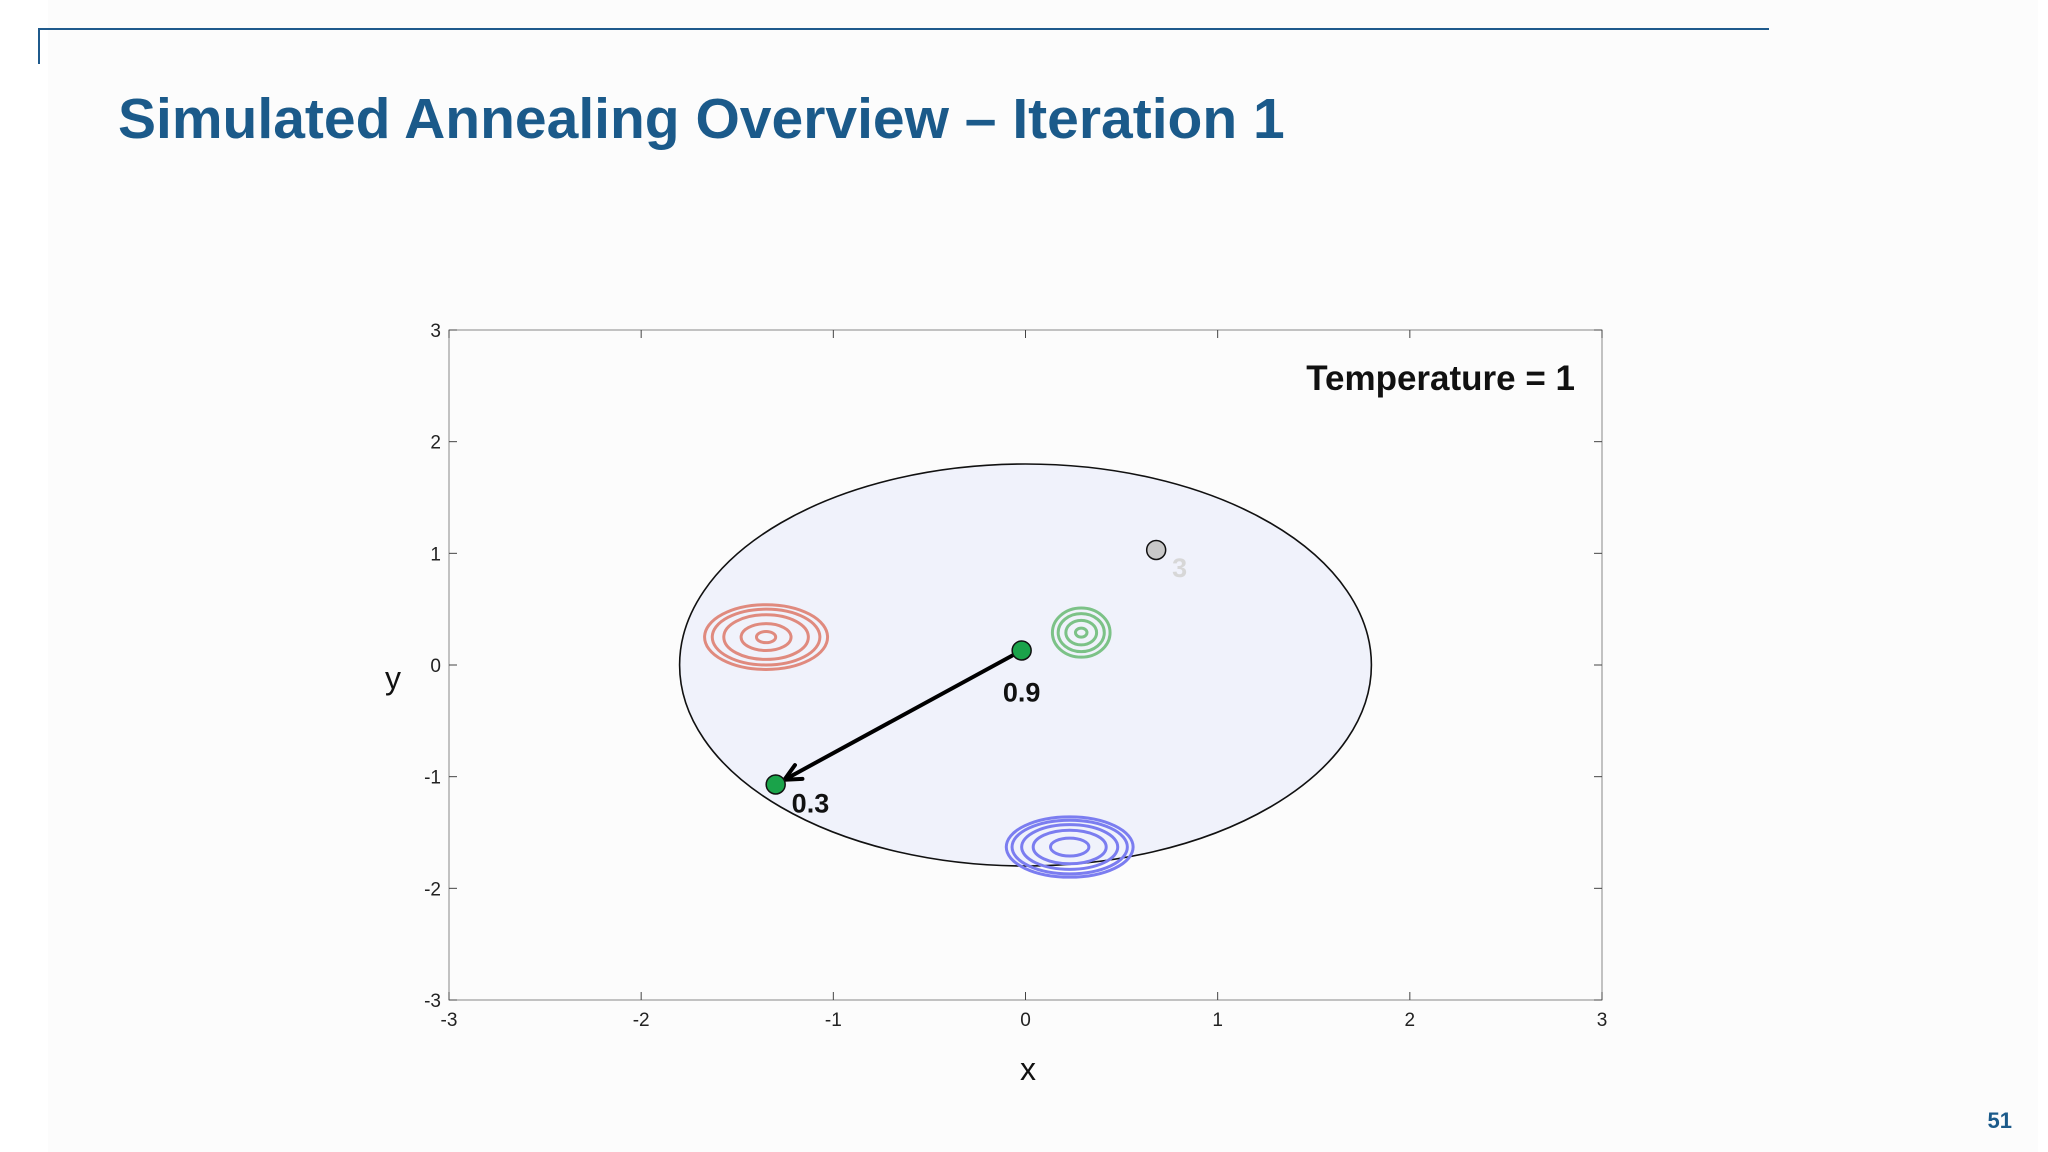 The image size is (2048, 1152). What do you see at coordinates (811, 803) in the screenshot?
I see `point-label: 0.3` at bounding box center [811, 803].